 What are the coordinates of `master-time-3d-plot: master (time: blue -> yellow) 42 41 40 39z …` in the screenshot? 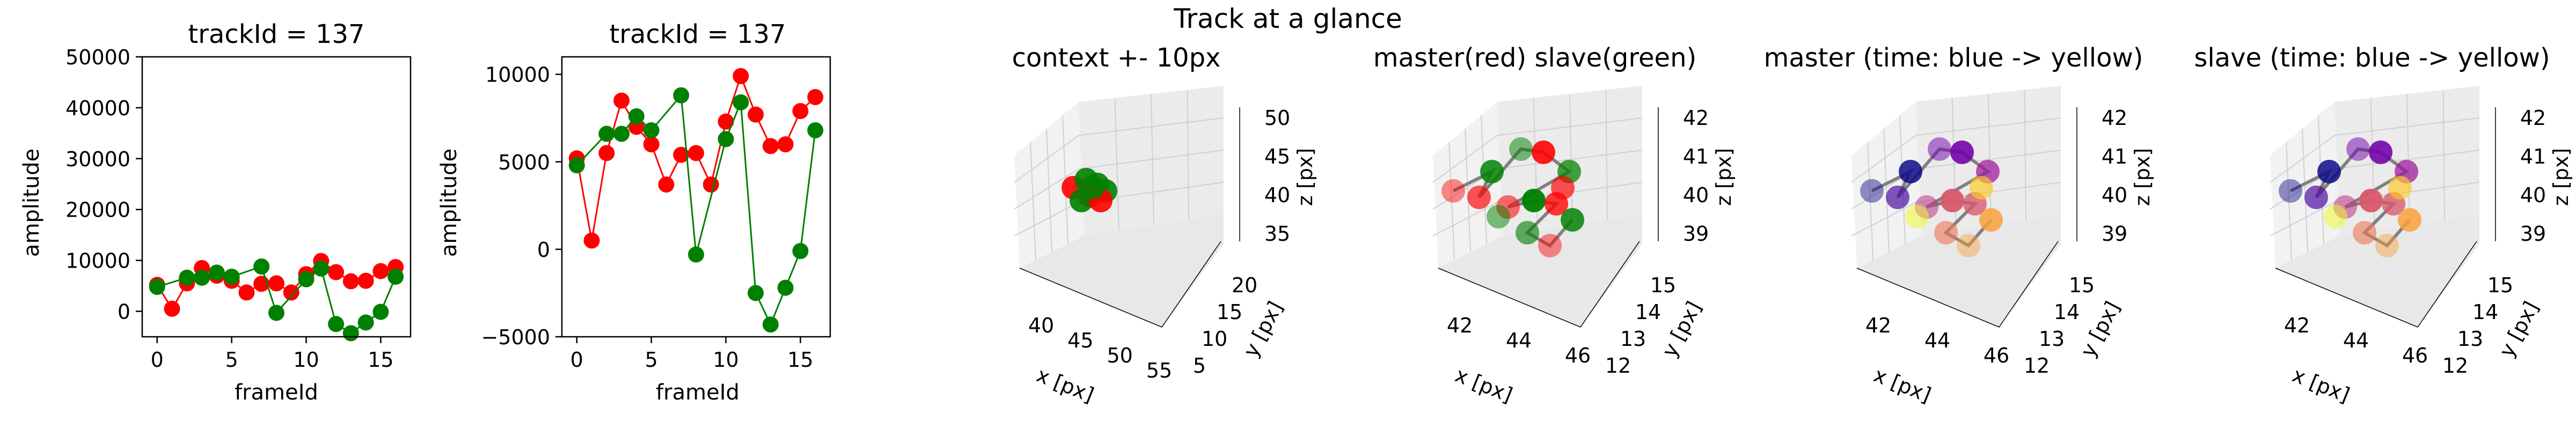 It's located at (1959, 225).